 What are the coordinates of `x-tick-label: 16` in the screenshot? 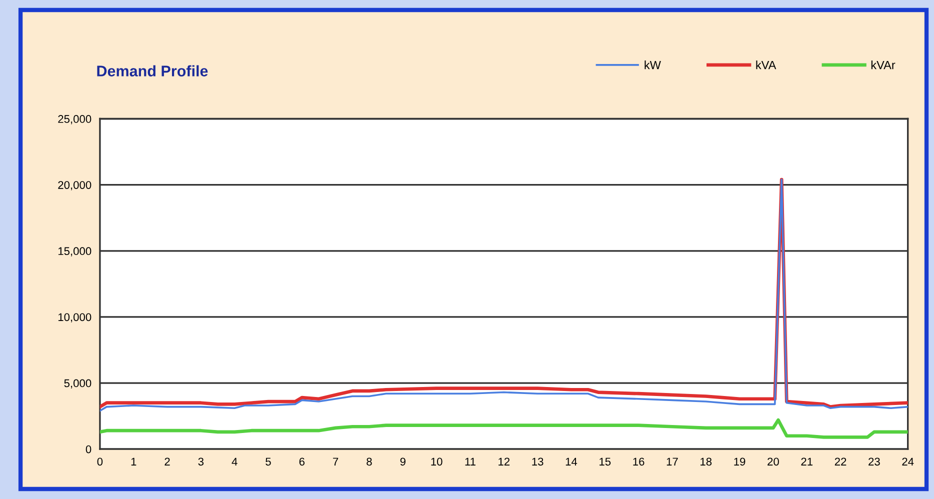 It's located at (638, 462).